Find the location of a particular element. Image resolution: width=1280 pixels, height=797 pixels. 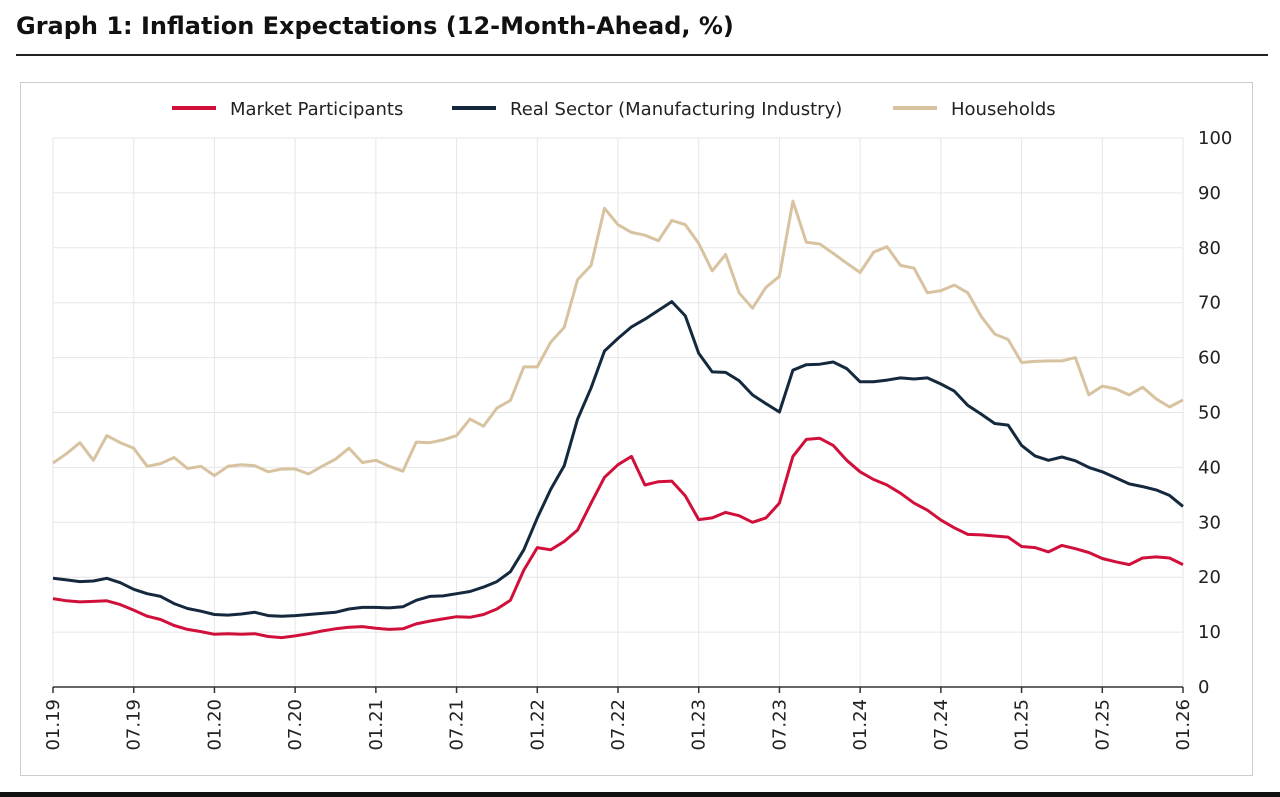

legend-label: Households is located at coordinates (1003, 109).